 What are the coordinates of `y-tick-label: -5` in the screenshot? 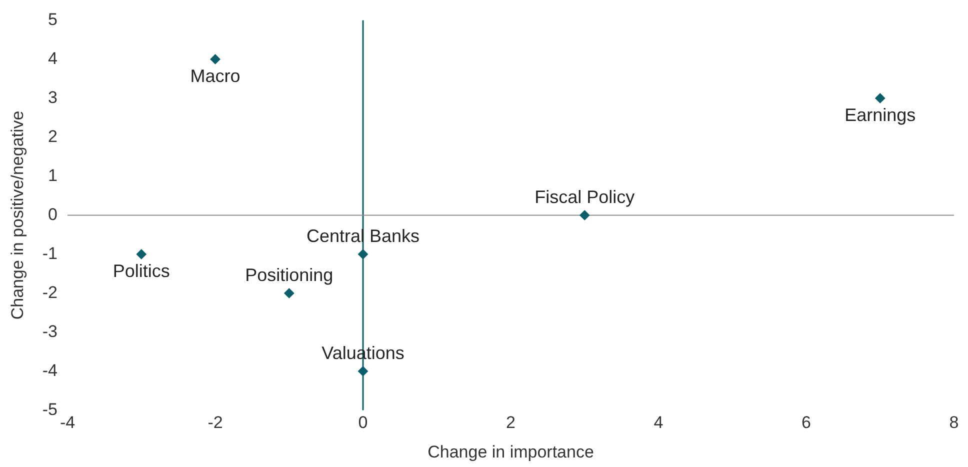 It's located at (50, 409).